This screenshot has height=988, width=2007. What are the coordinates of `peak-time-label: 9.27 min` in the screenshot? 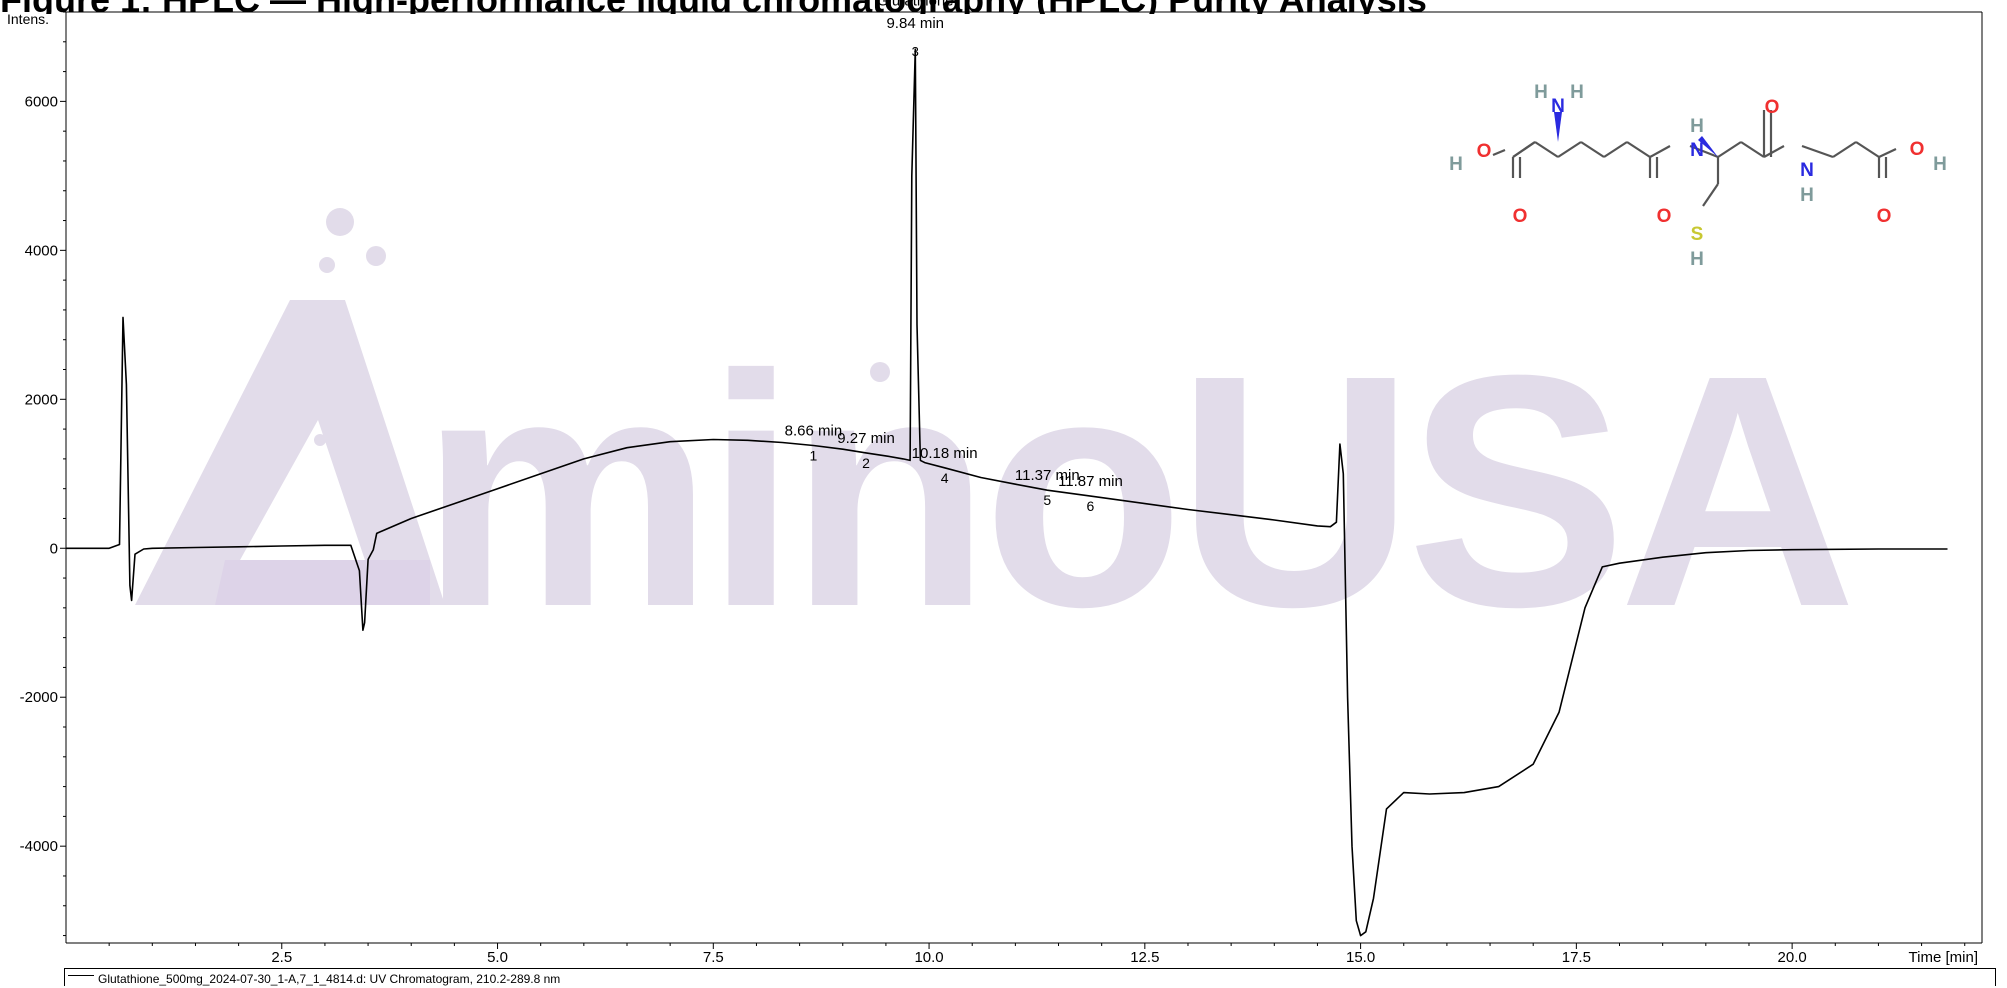 It's located at (866, 438).